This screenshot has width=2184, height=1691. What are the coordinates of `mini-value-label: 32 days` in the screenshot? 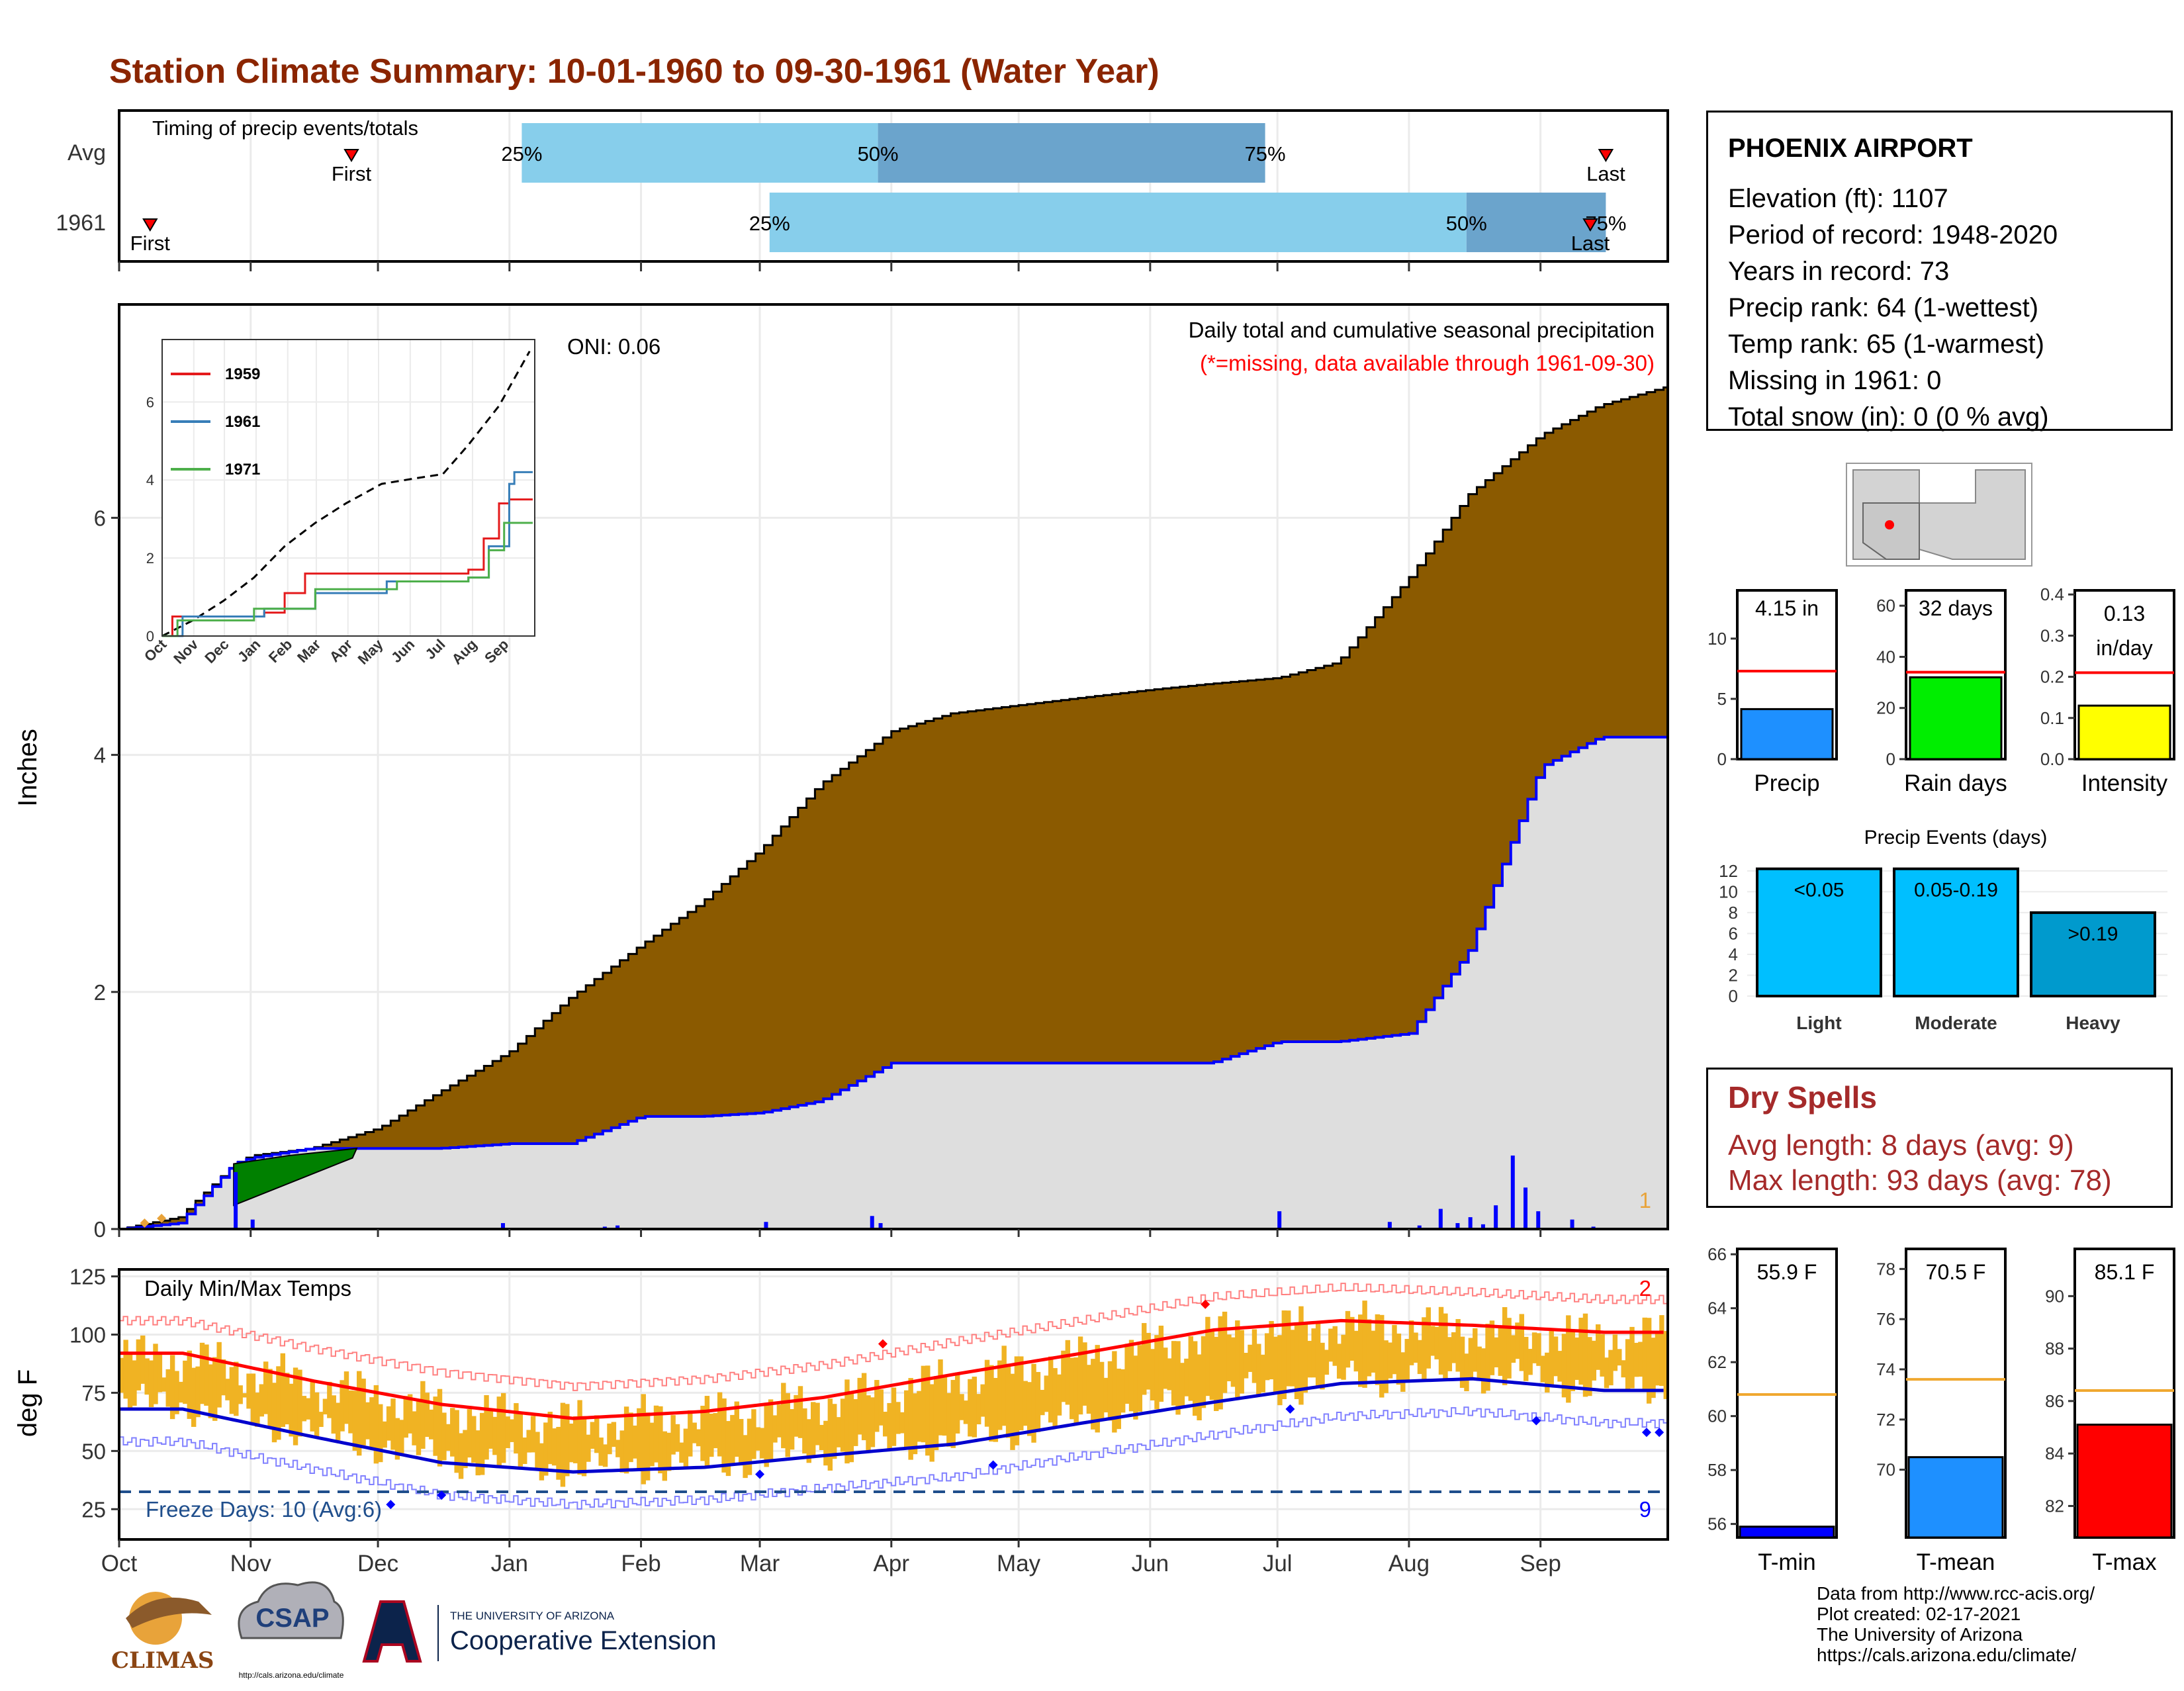 It's located at (1956, 608).